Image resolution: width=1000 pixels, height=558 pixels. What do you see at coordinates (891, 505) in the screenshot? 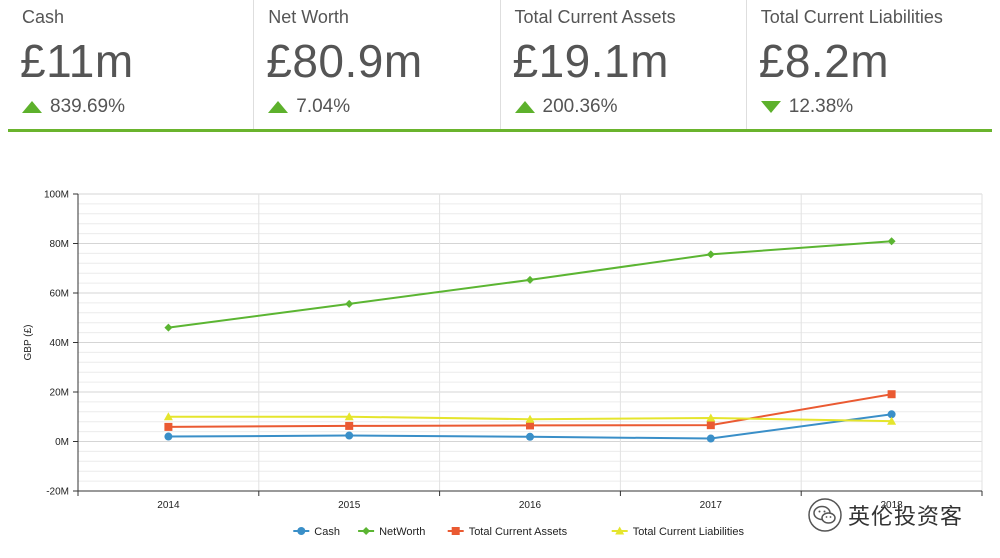
I see `x-tick-label: 2018` at bounding box center [891, 505].